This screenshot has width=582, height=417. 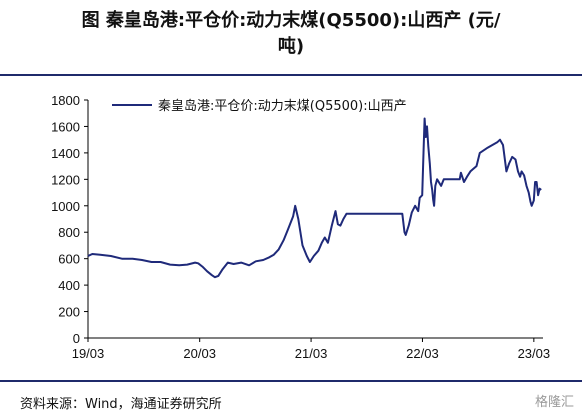 What do you see at coordinates (291, 20) in the screenshot?
I see `chart-title-line-1: 图 秦皇岛港:平仓价:动力末煤(Q5500):山西产 (元/` at bounding box center [291, 20].